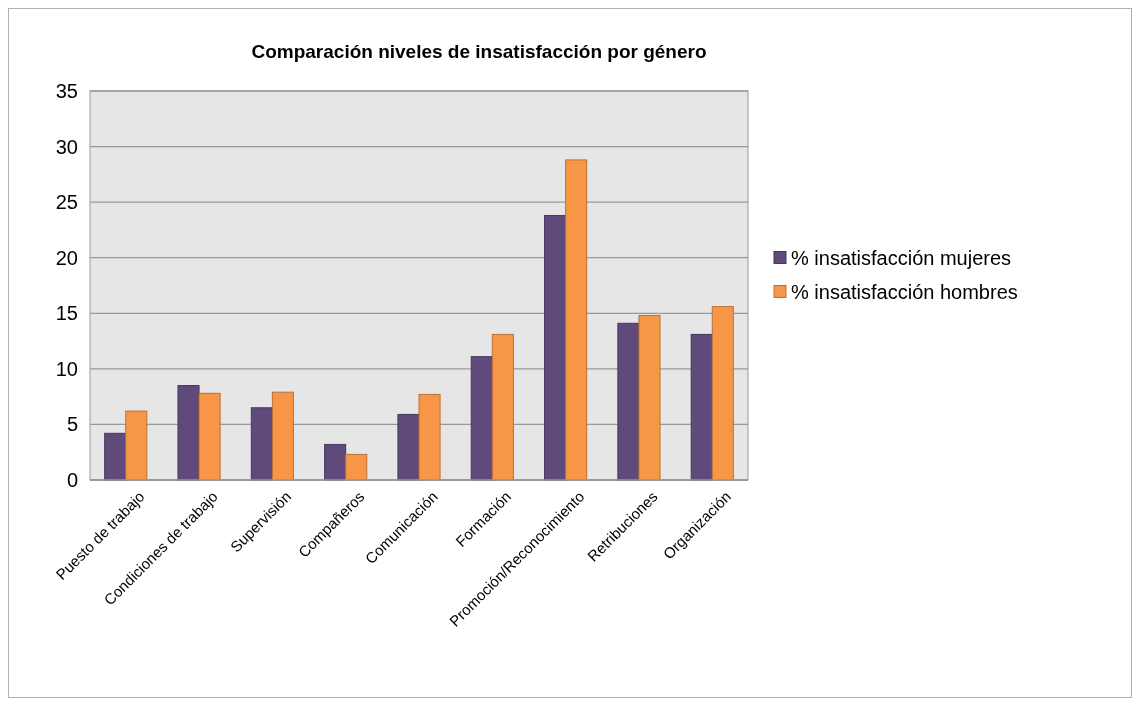  What do you see at coordinates (66, 202) in the screenshot?
I see `y-tick-label: 25` at bounding box center [66, 202].